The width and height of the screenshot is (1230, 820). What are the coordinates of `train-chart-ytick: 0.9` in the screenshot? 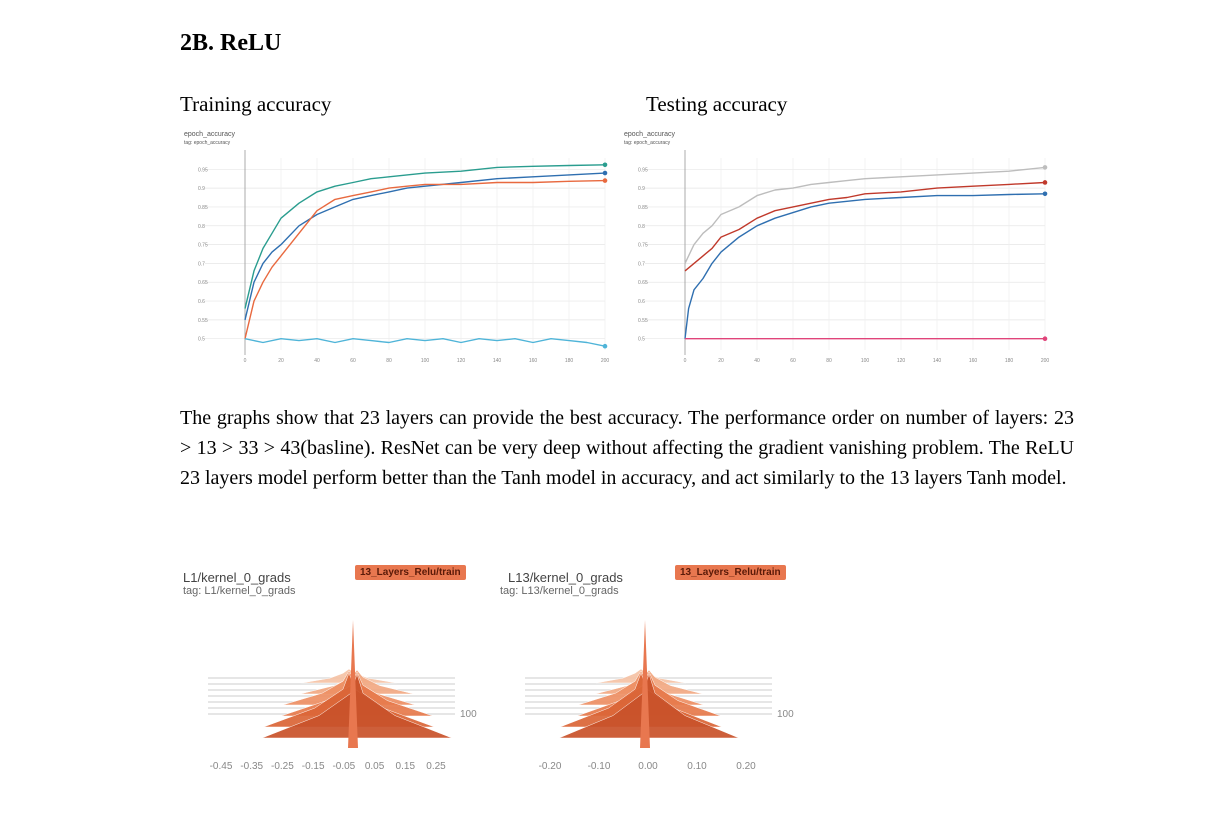 It's located at (201, 189).